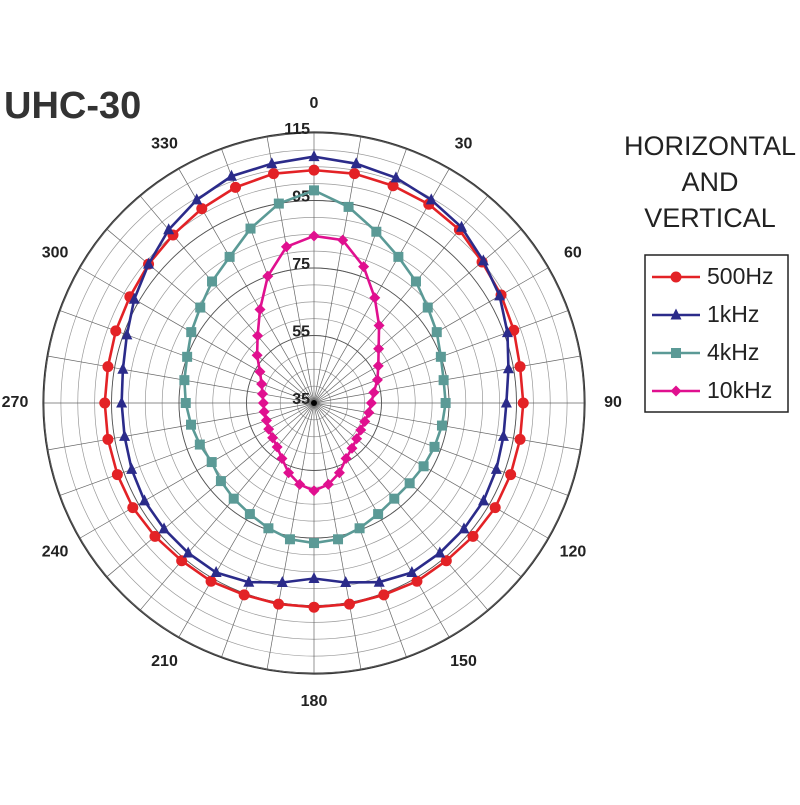 The image size is (800, 805). Describe the element at coordinates (164, 661) in the screenshot. I see `theta-tick-label: 210` at that location.